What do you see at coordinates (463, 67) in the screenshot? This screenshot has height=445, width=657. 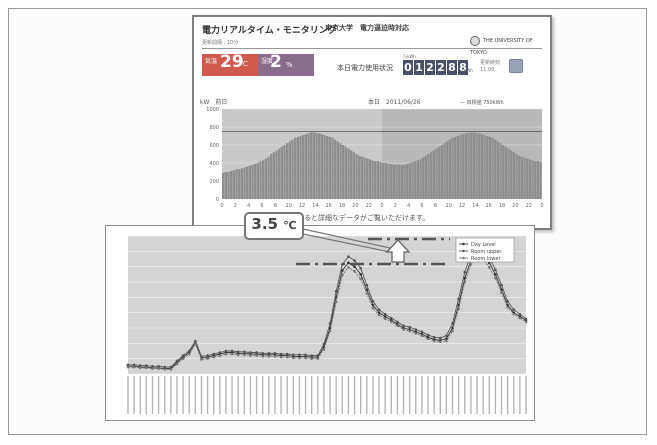 I see `counter-digit: 8` at bounding box center [463, 67].